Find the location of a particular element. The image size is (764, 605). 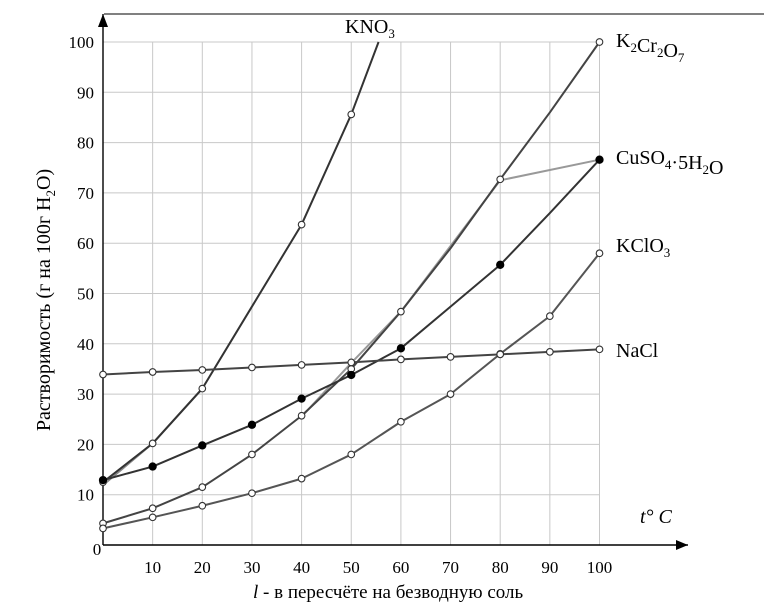

x-tick-label: 50 is located at coordinates (351, 567).